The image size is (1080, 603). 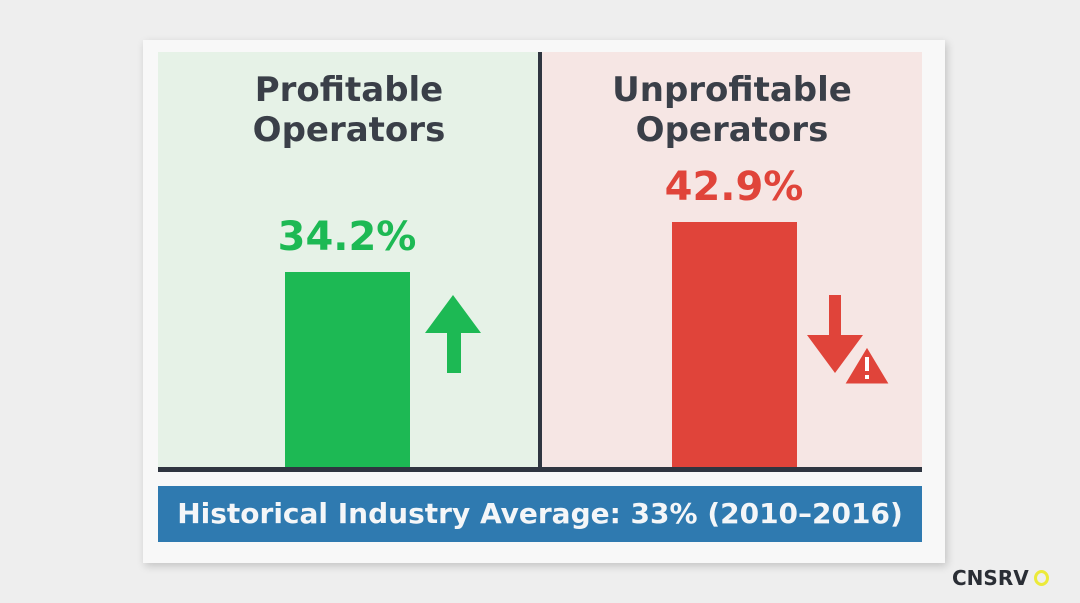 What do you see at coordinates (1041, 578) in the screenshot?
I see `logo-ring-icon` at bounding box center [1041, 578].